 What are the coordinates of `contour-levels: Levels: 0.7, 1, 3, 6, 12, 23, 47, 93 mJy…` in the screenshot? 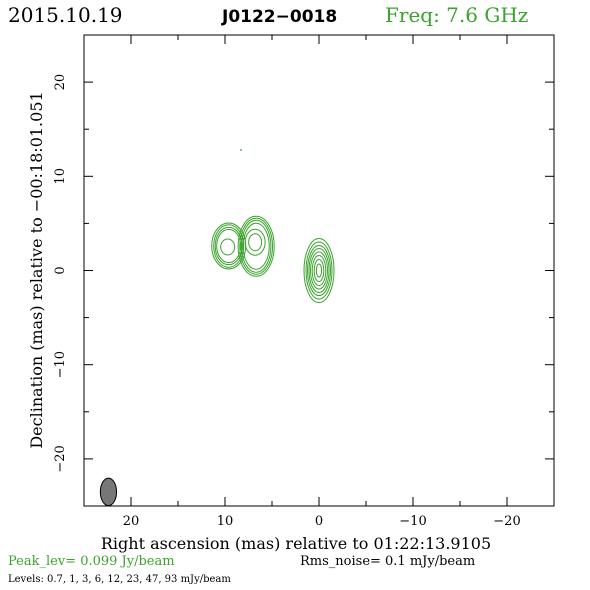 It's located at (119, 579).